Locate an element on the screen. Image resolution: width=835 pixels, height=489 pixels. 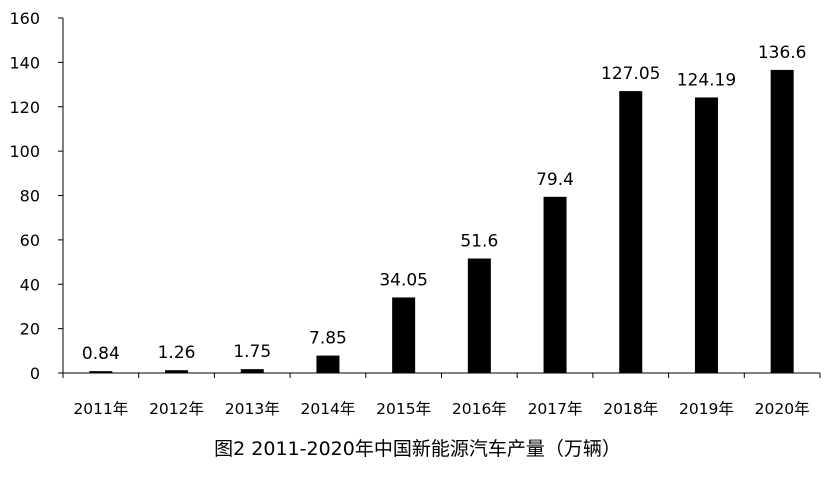
data-label: 0.84 is located at coordinates (101, 354).